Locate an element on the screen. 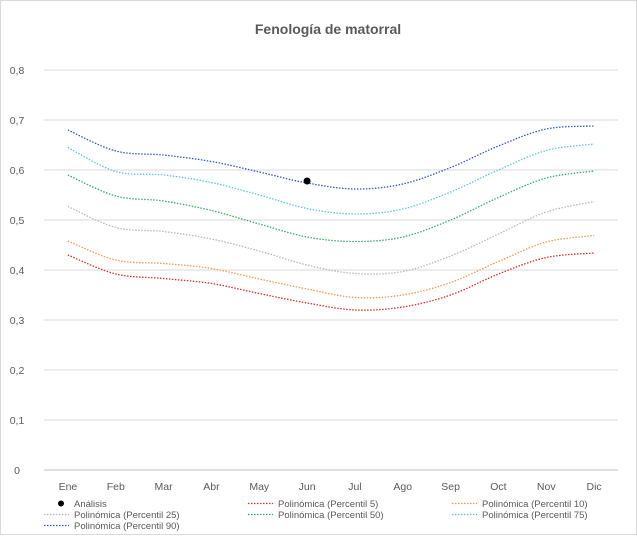 The image size is (637, 540). legend-label: Polinómica (Percentil 5) is located at coordinates (328, 504).